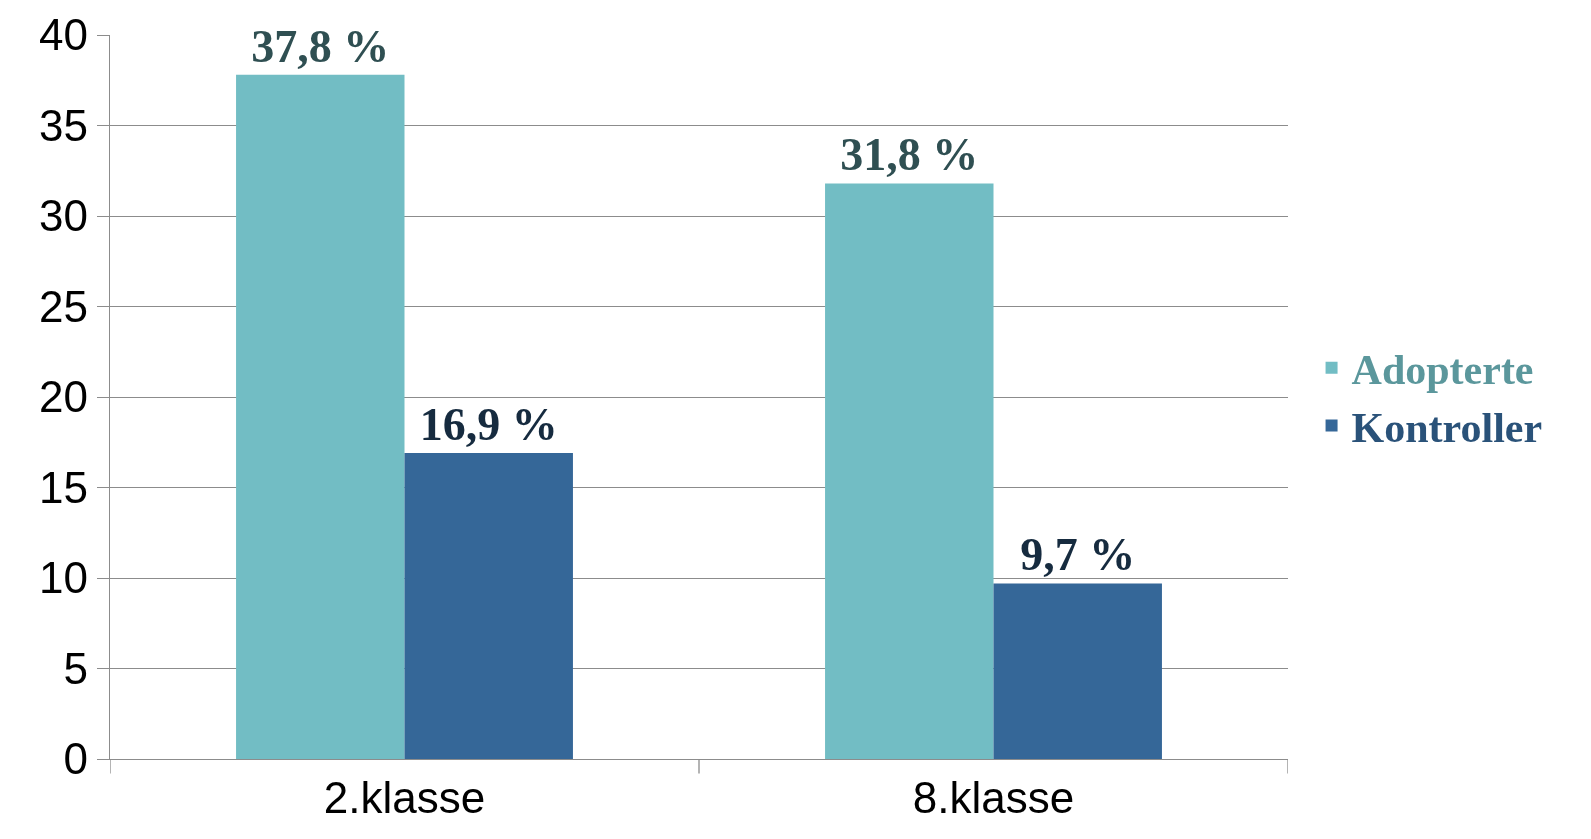  Describe the element at coordinates (993, 797) in the screenshot. I see `x-tick-label: 8.klasse` at that location.